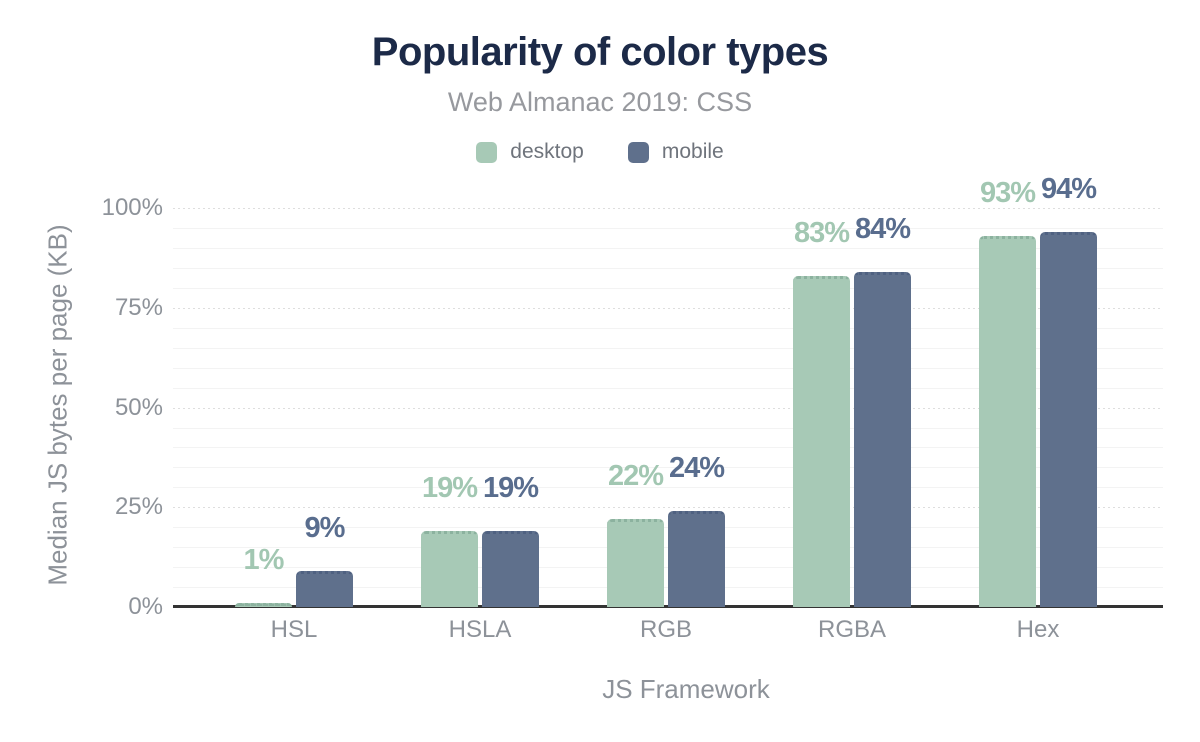  What do you see at coordinates (692, 151) in the screenshot?
I see `legend-label-mobile: mobile` at bounding box center [692, 151].